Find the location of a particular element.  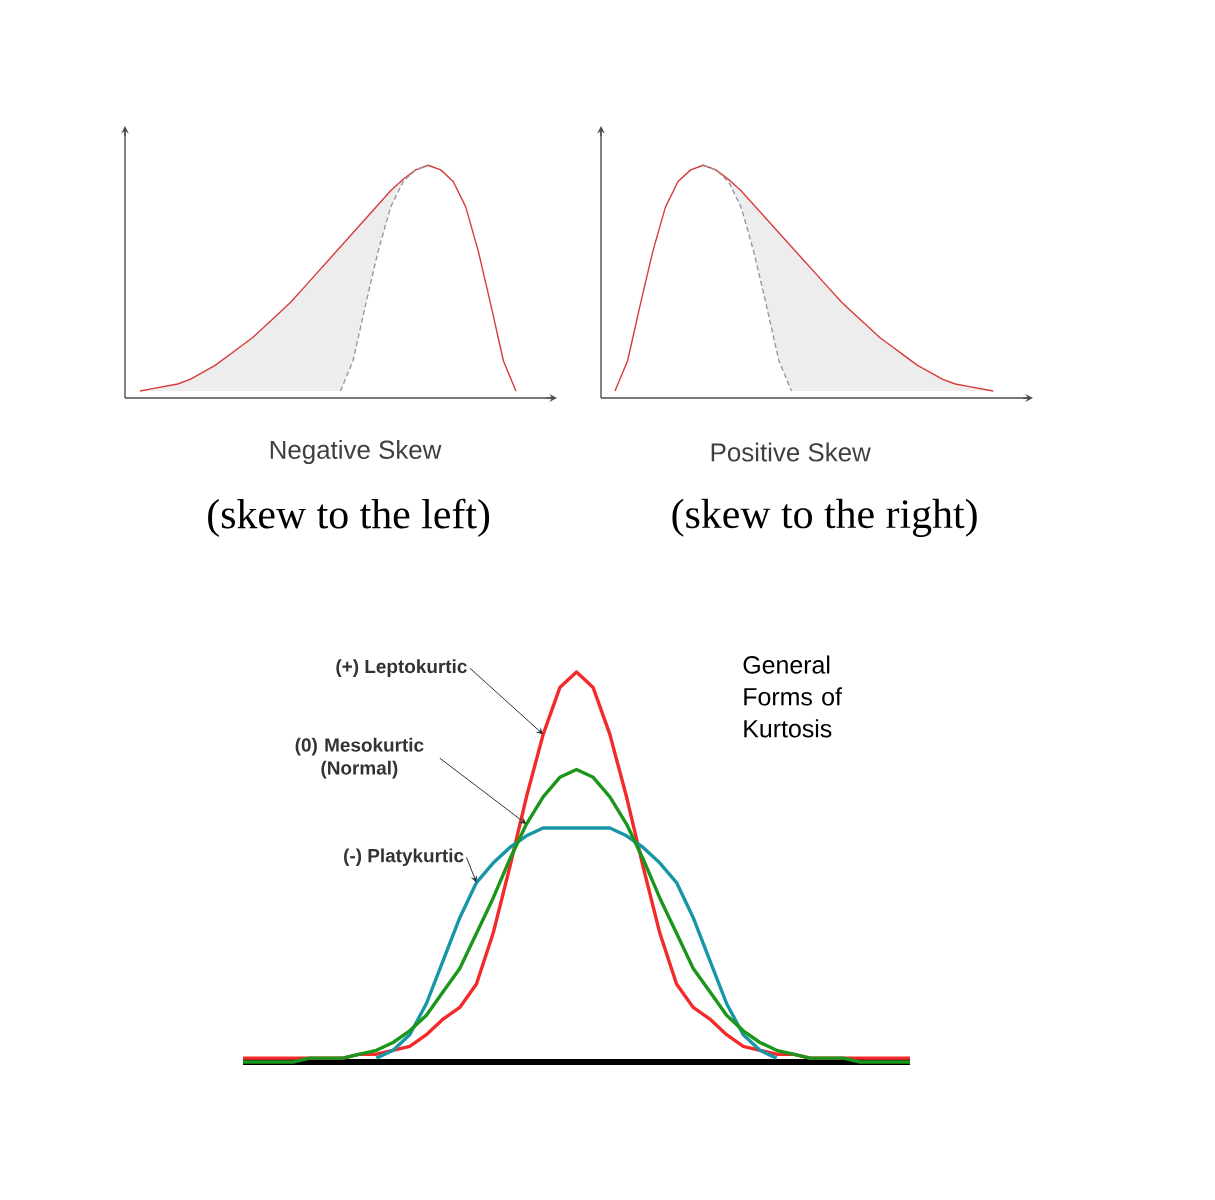

chart-title: General Forms of Kurtosis is located at coordinates (792, 696).